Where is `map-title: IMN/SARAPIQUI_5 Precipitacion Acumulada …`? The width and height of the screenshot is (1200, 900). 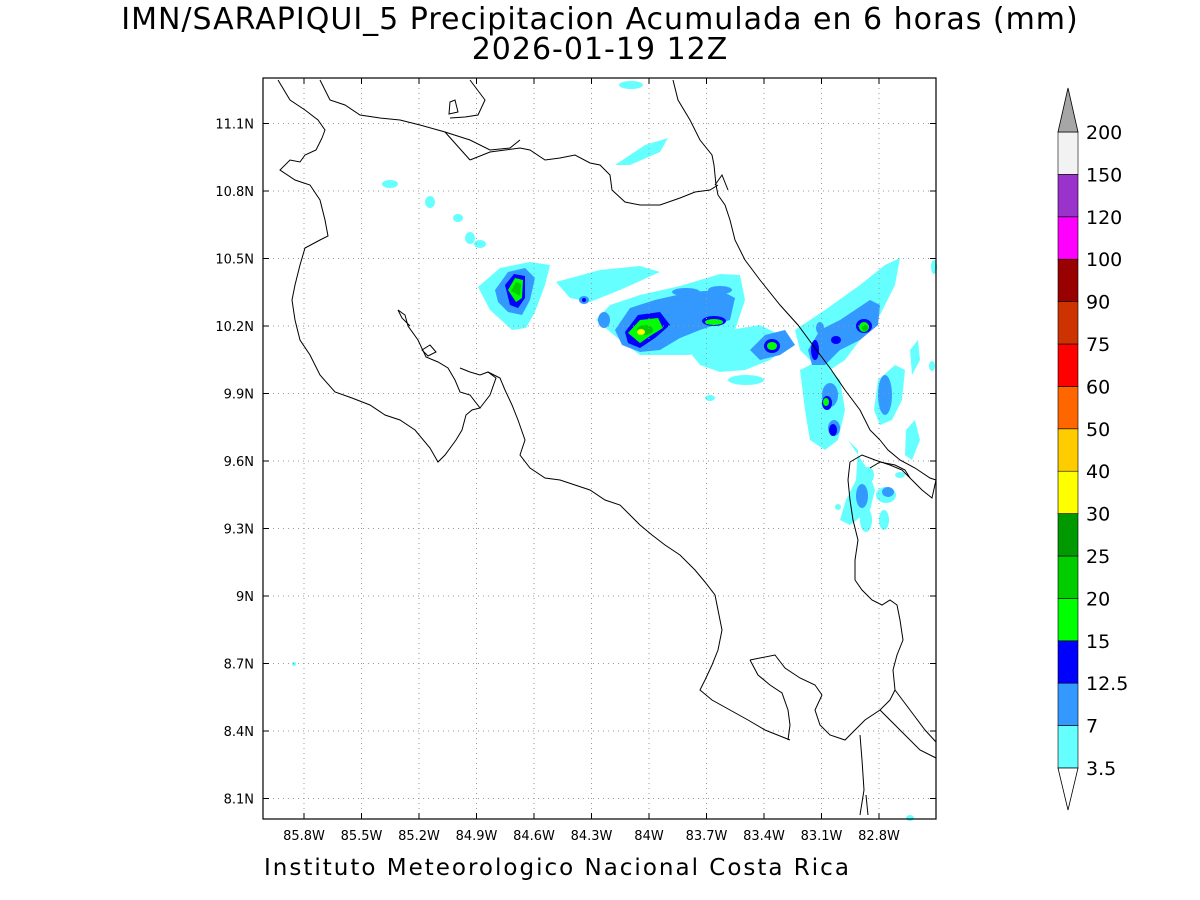
map-title: IMN/SARAPIQUI_5 Precipitacion Acumulada … is located at coordinates (600, 19).